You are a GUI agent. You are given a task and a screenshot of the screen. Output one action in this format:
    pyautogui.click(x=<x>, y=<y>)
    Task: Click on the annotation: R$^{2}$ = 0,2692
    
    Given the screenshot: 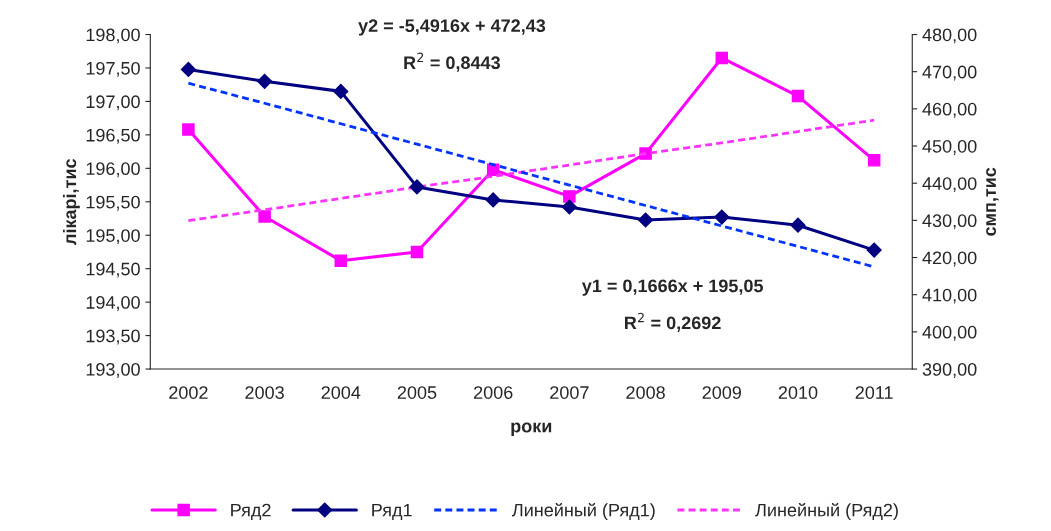 What is the action you would take?
    pyautogui.click(x=673, y=322)
    